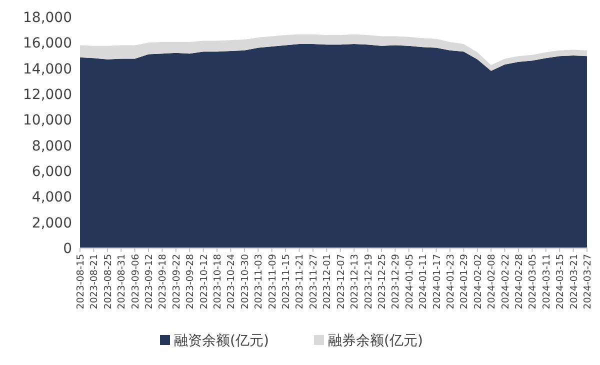  I want to click on y-tick-label: 6,000, so click(52, 172).